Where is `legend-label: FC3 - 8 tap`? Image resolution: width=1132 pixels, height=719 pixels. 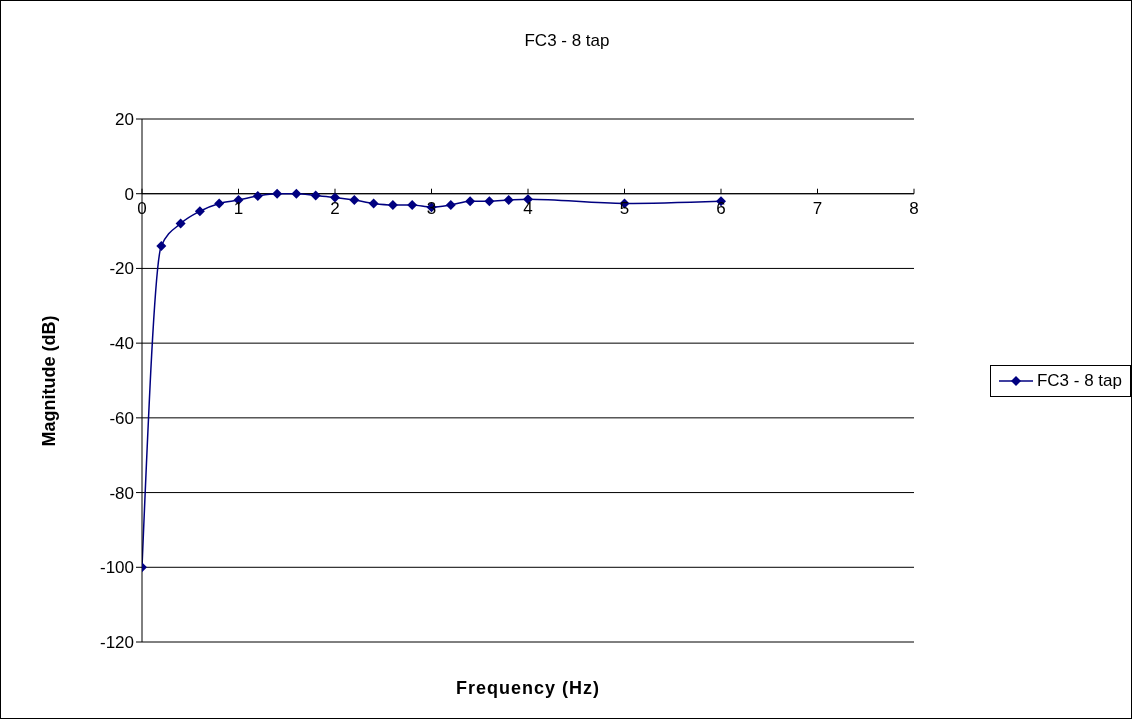 legend-label: FC3 - 8 tap is located at coordinates (1079, 380).